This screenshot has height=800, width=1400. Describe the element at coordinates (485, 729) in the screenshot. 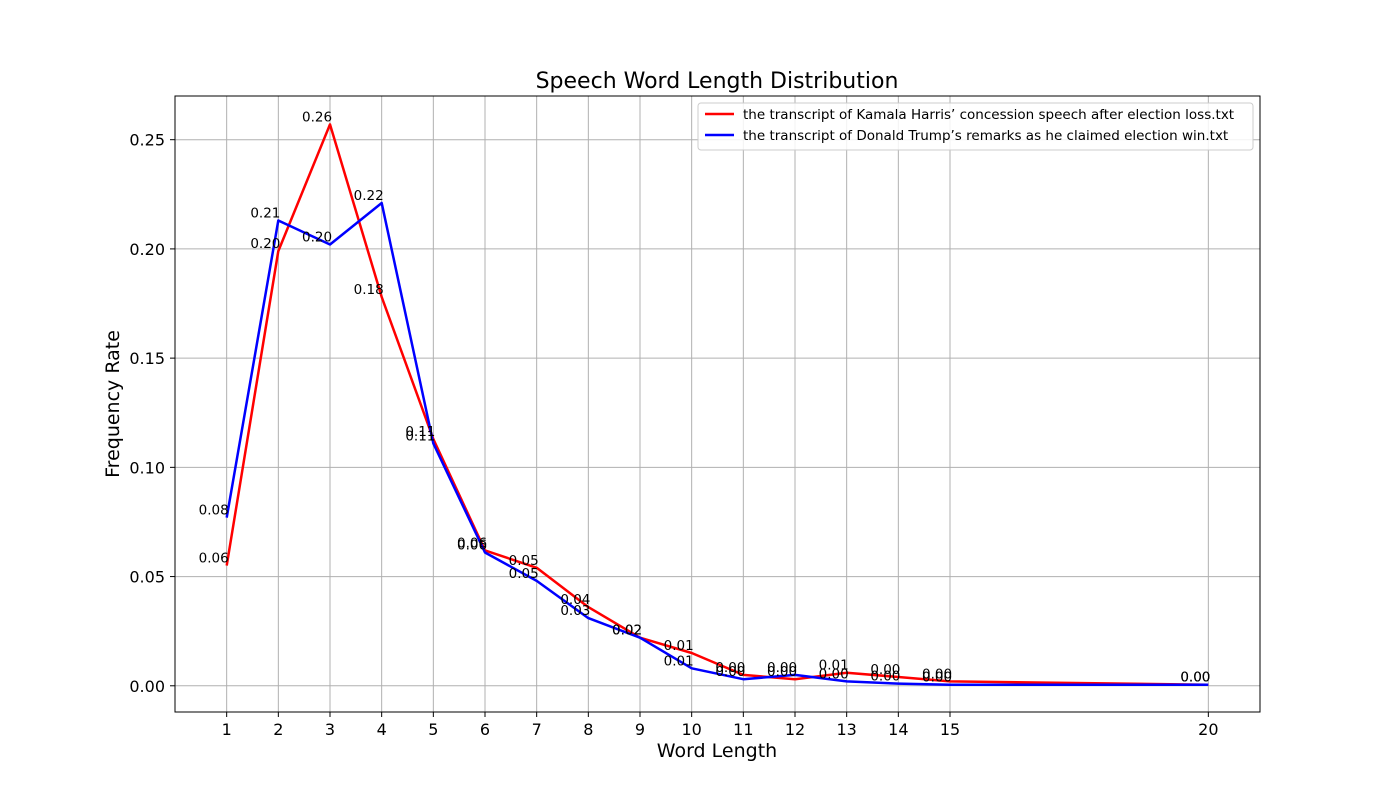

I see `x-tick-label: 6` at that location.